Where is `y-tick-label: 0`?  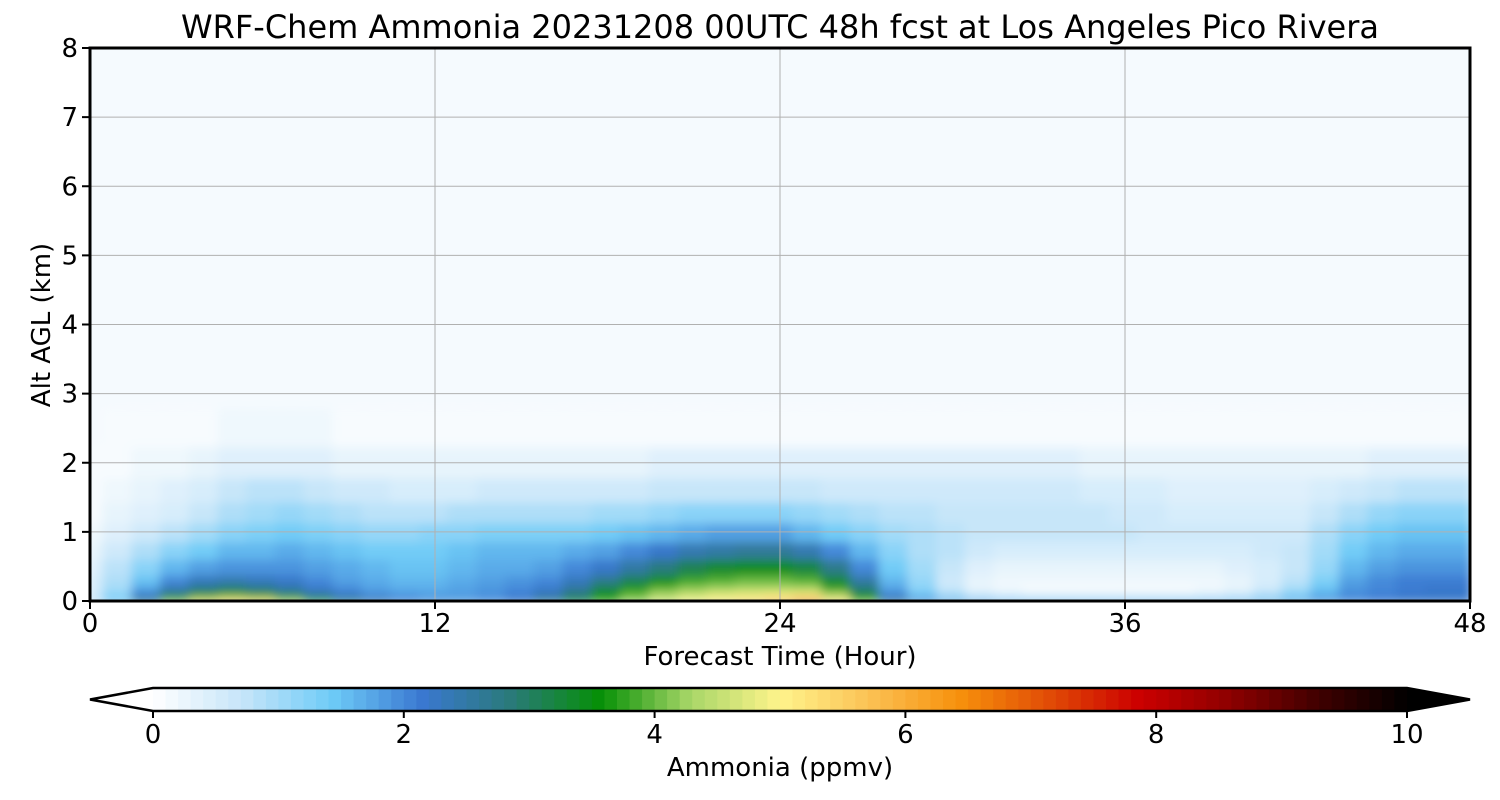 y-tick-label: 0 is located at coordinates (69, 602).